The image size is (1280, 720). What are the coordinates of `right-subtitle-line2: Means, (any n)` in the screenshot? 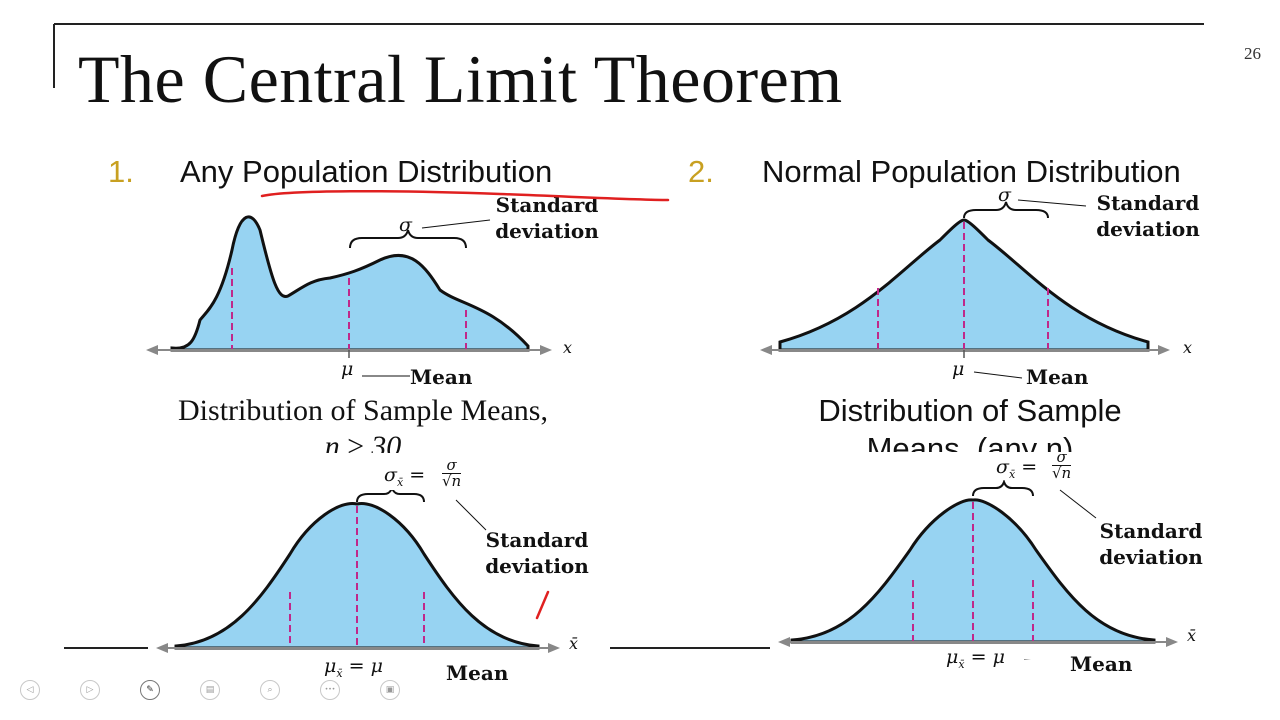 It's located at (970, 441).